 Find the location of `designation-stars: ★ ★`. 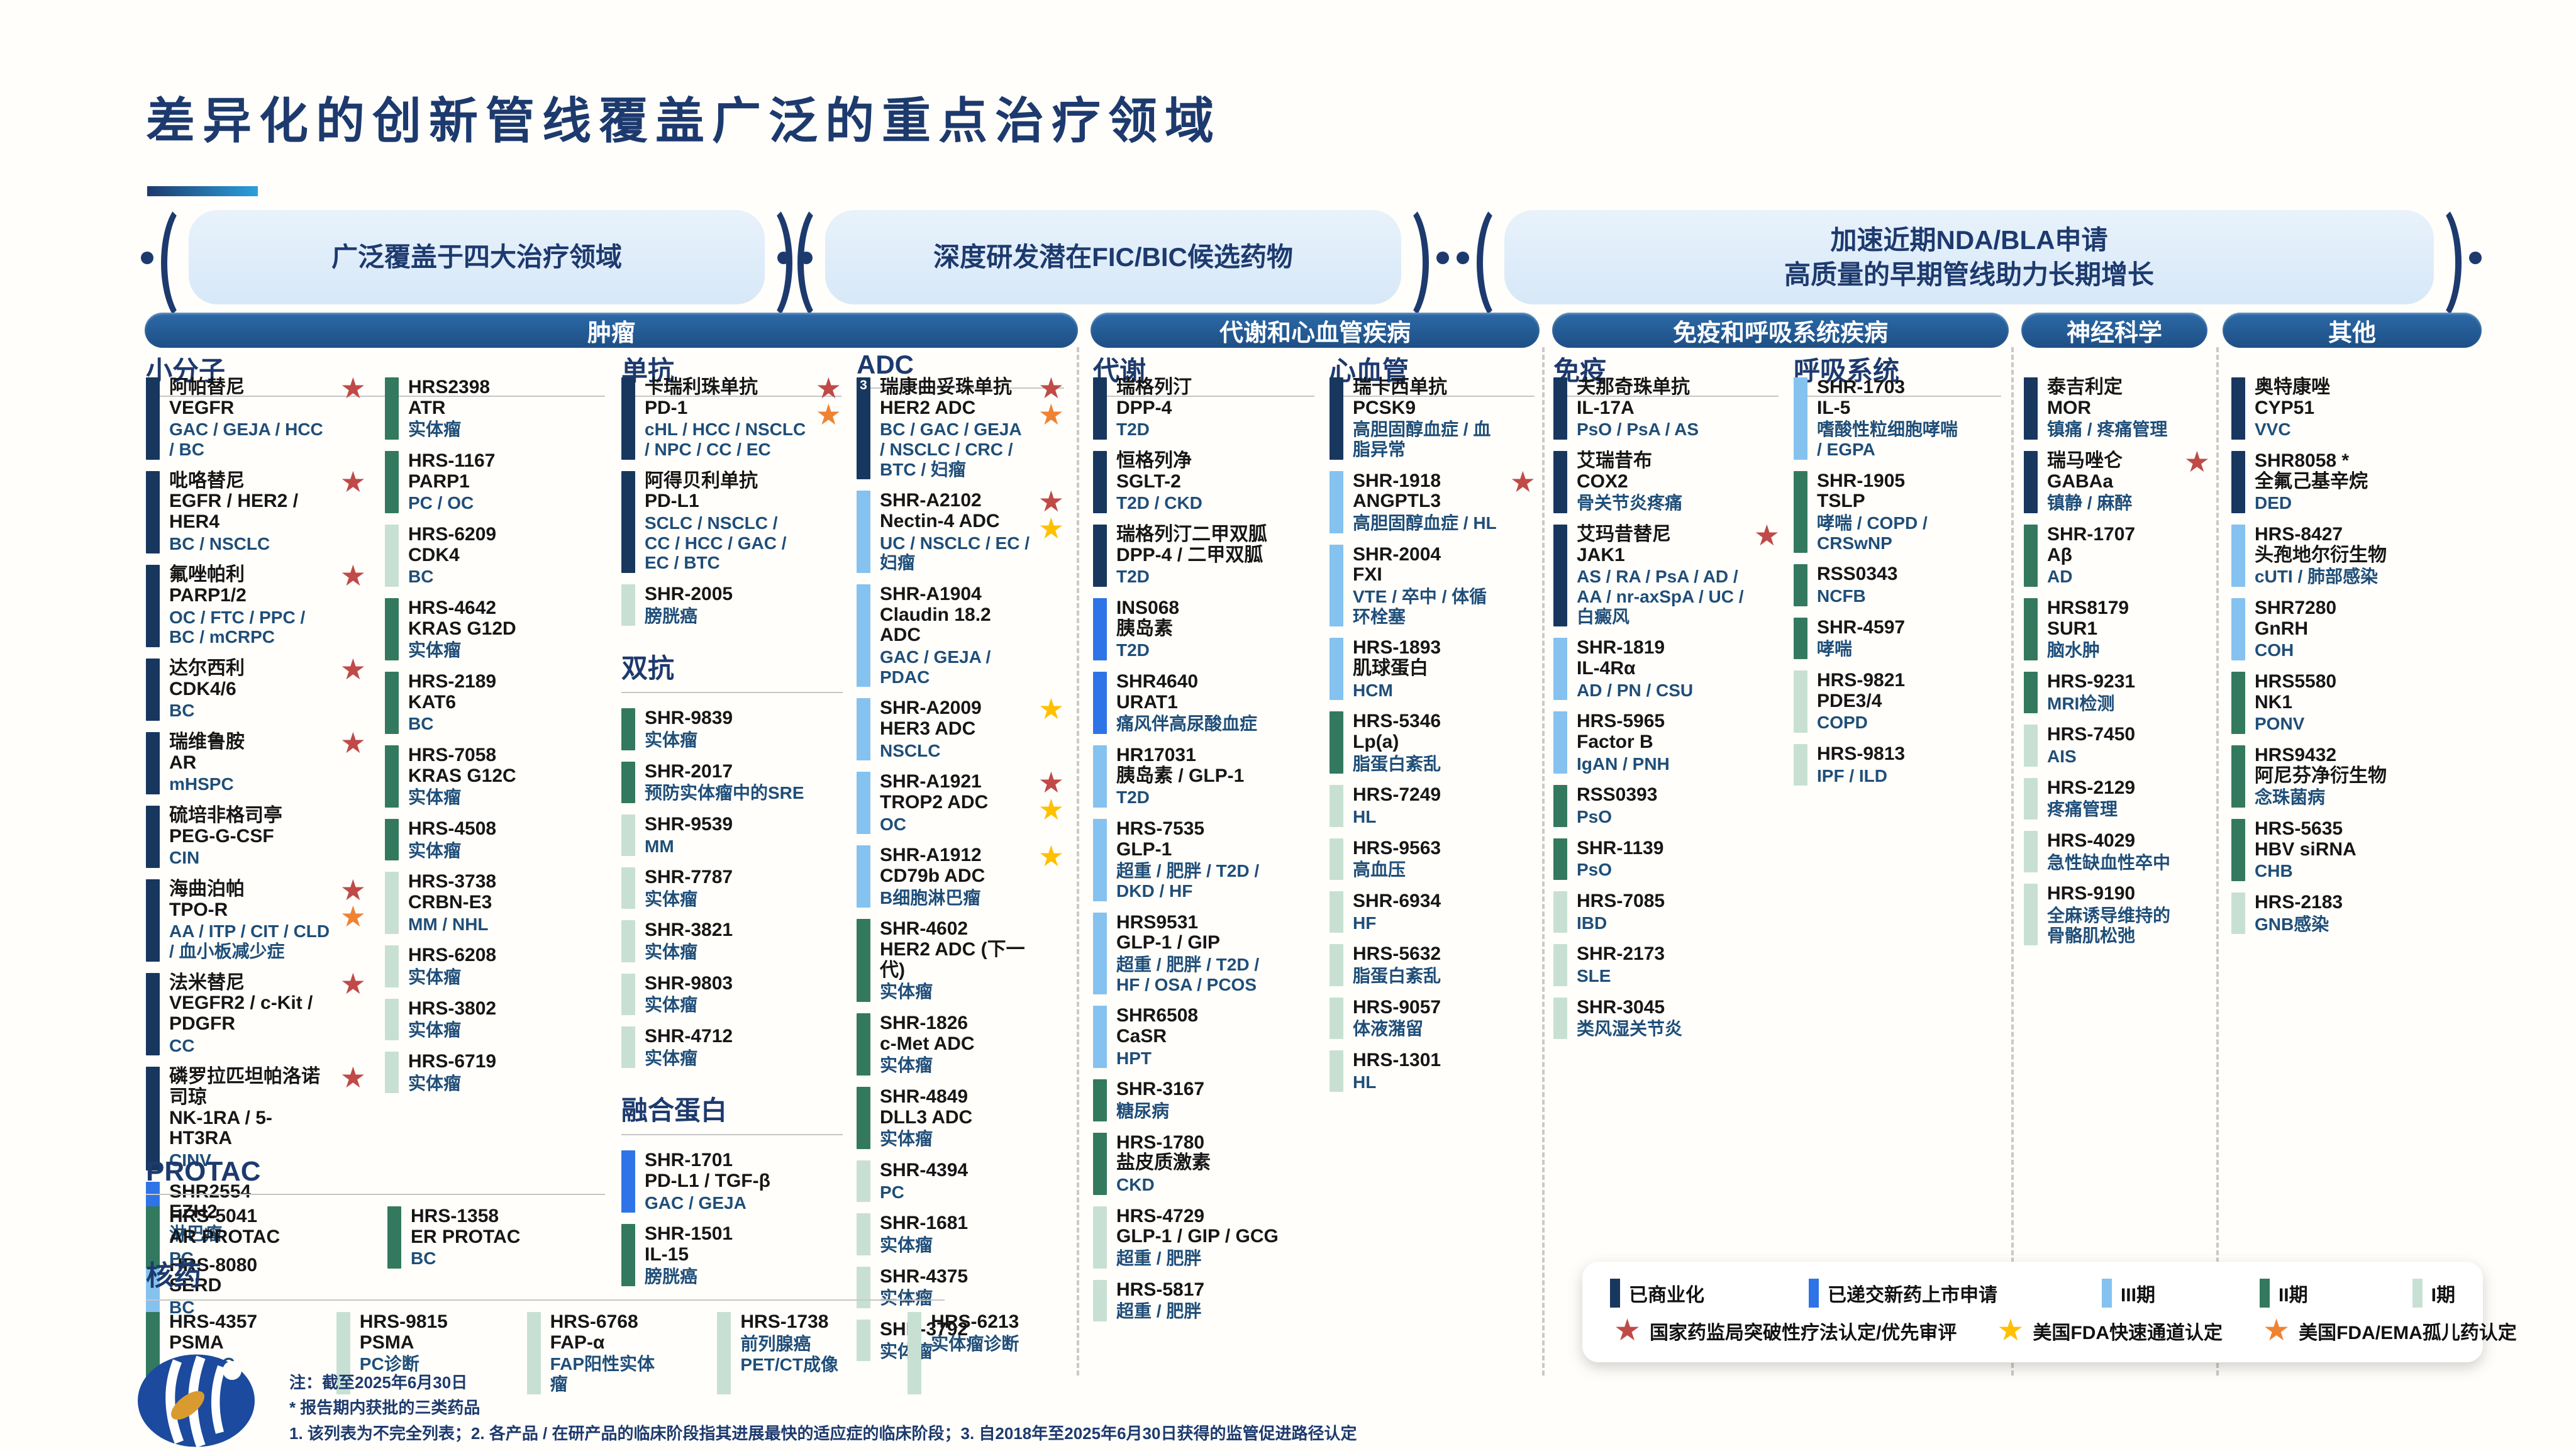

designation-stars: ★ ★ is located at coordinates (1051, 797).